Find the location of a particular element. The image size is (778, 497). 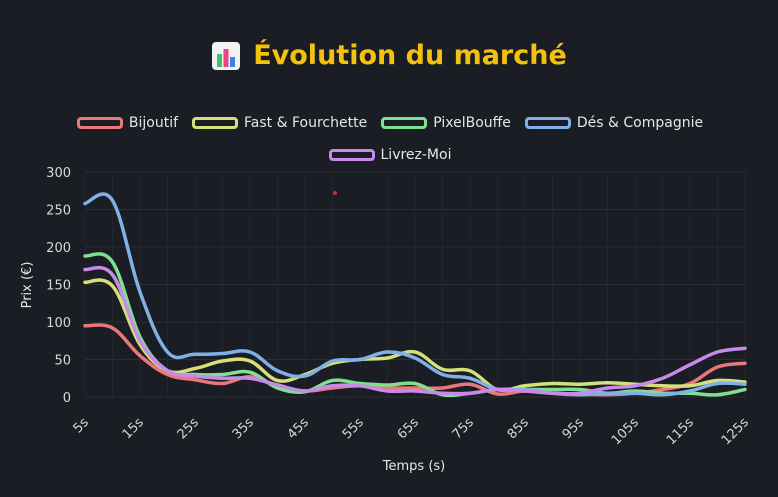

x-tick-label: 115s is located at coordinates (680, 431).